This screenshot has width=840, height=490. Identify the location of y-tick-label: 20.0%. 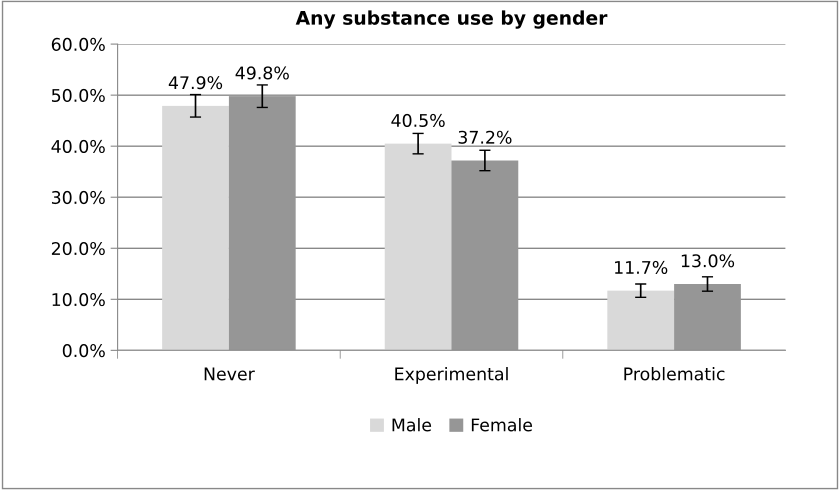
(78, 249).